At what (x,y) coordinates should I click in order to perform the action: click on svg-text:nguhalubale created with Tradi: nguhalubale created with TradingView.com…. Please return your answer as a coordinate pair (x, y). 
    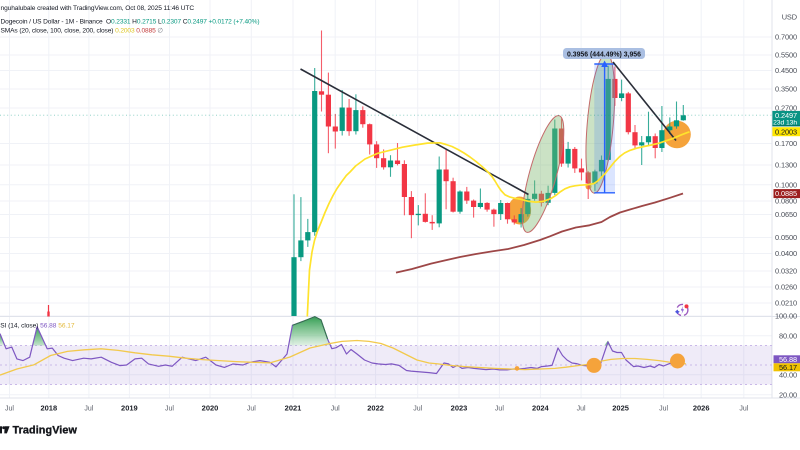
    Looking at the image, I should click on (98, 8).